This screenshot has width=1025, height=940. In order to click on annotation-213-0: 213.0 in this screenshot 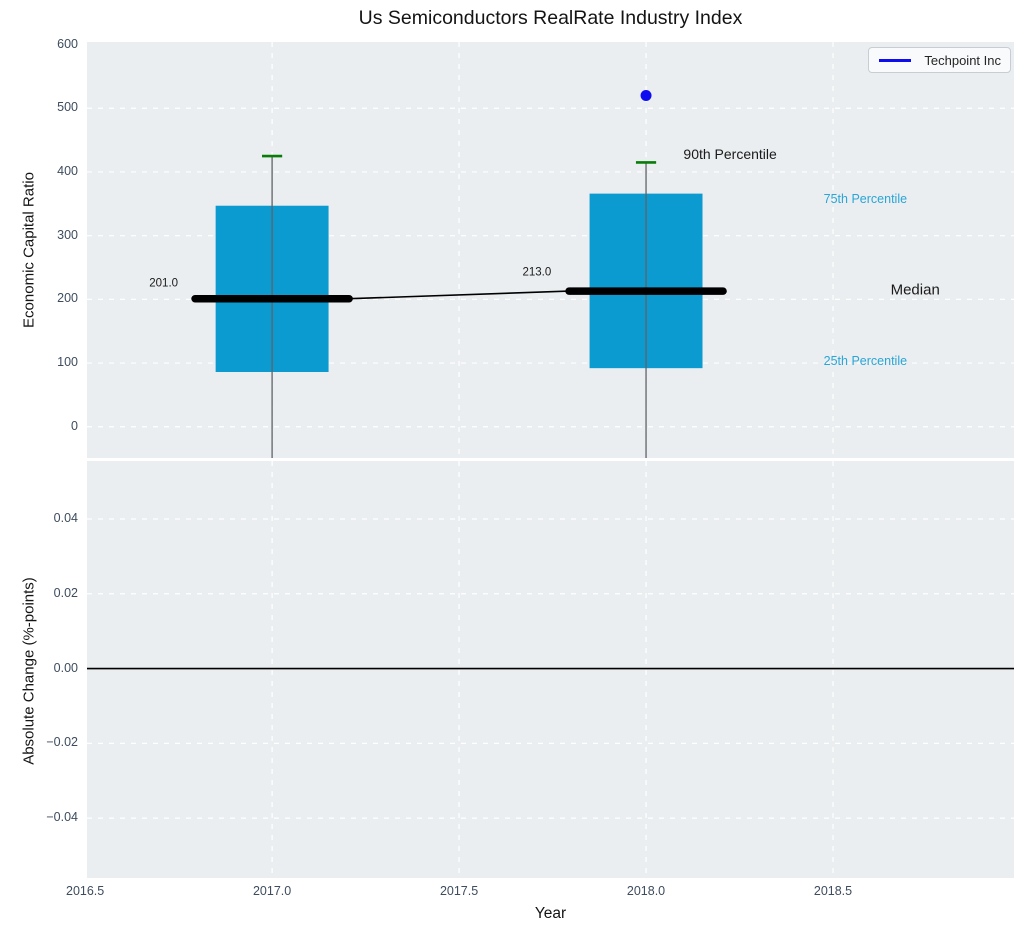, I will do `click(537, 272)`.